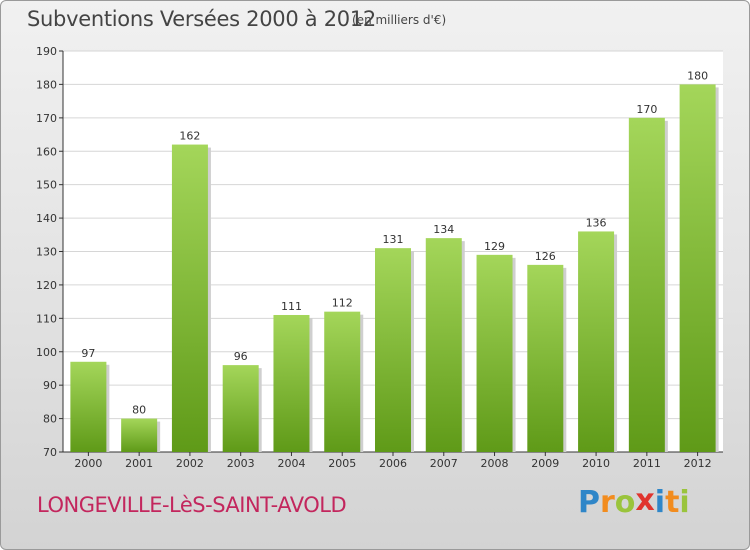 This screenshot has width=750, height=550. Describe the element at coordinates (607, 502) in the screenshot. I see `logo-letter: r` at that location.